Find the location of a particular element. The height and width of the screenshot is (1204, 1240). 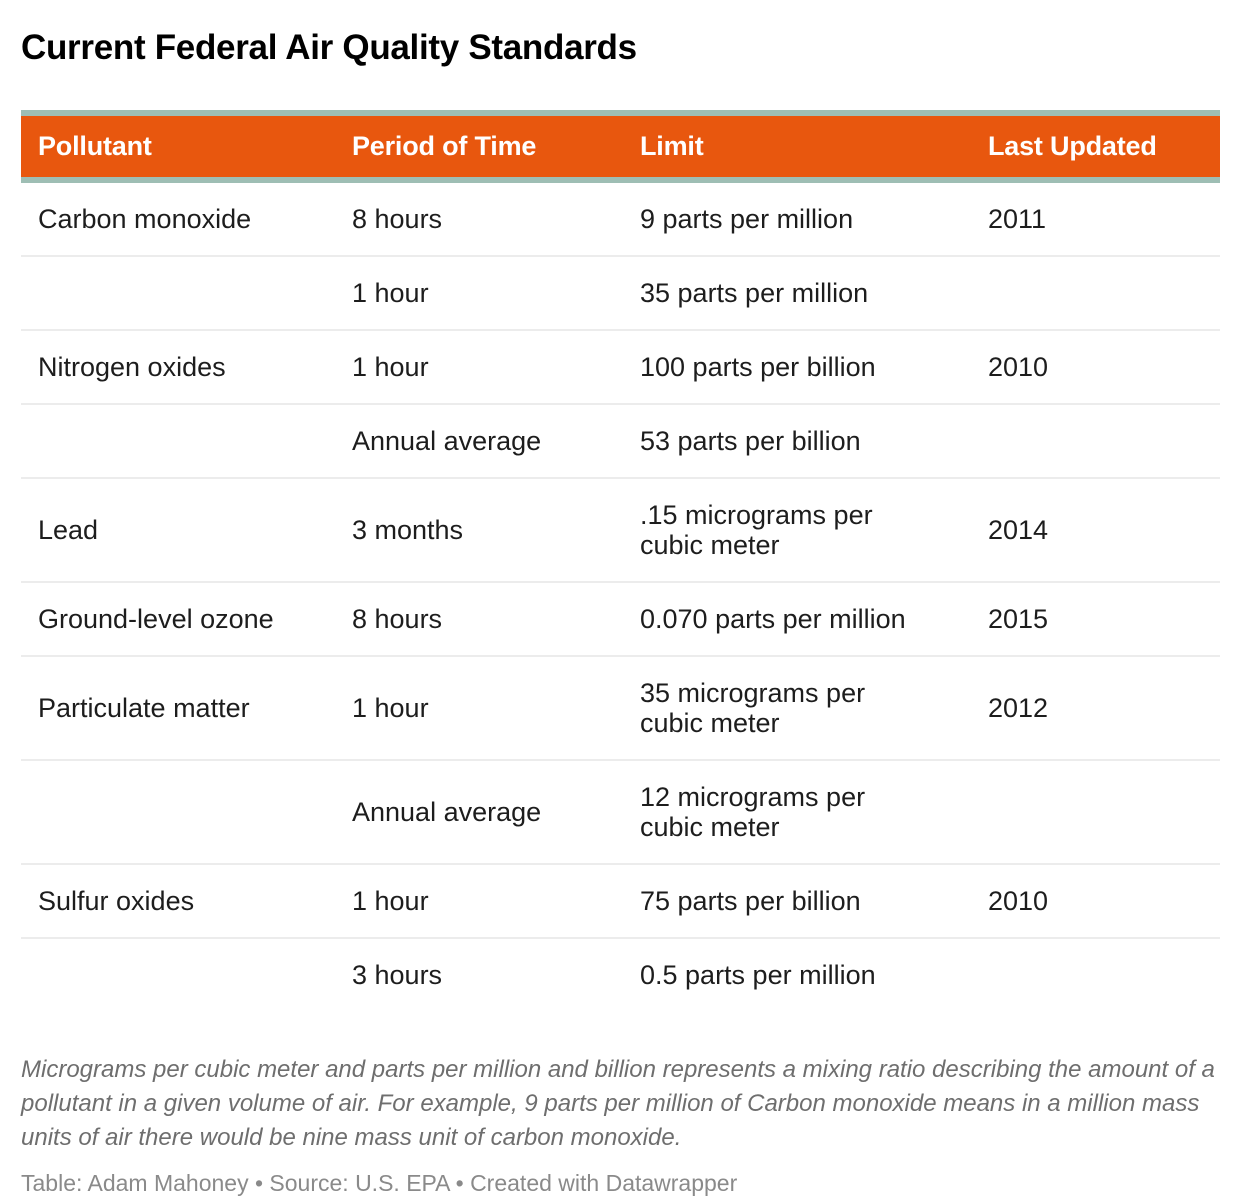

table-row: 1 hour 35 parts per million is located at coordinates (620, 292).